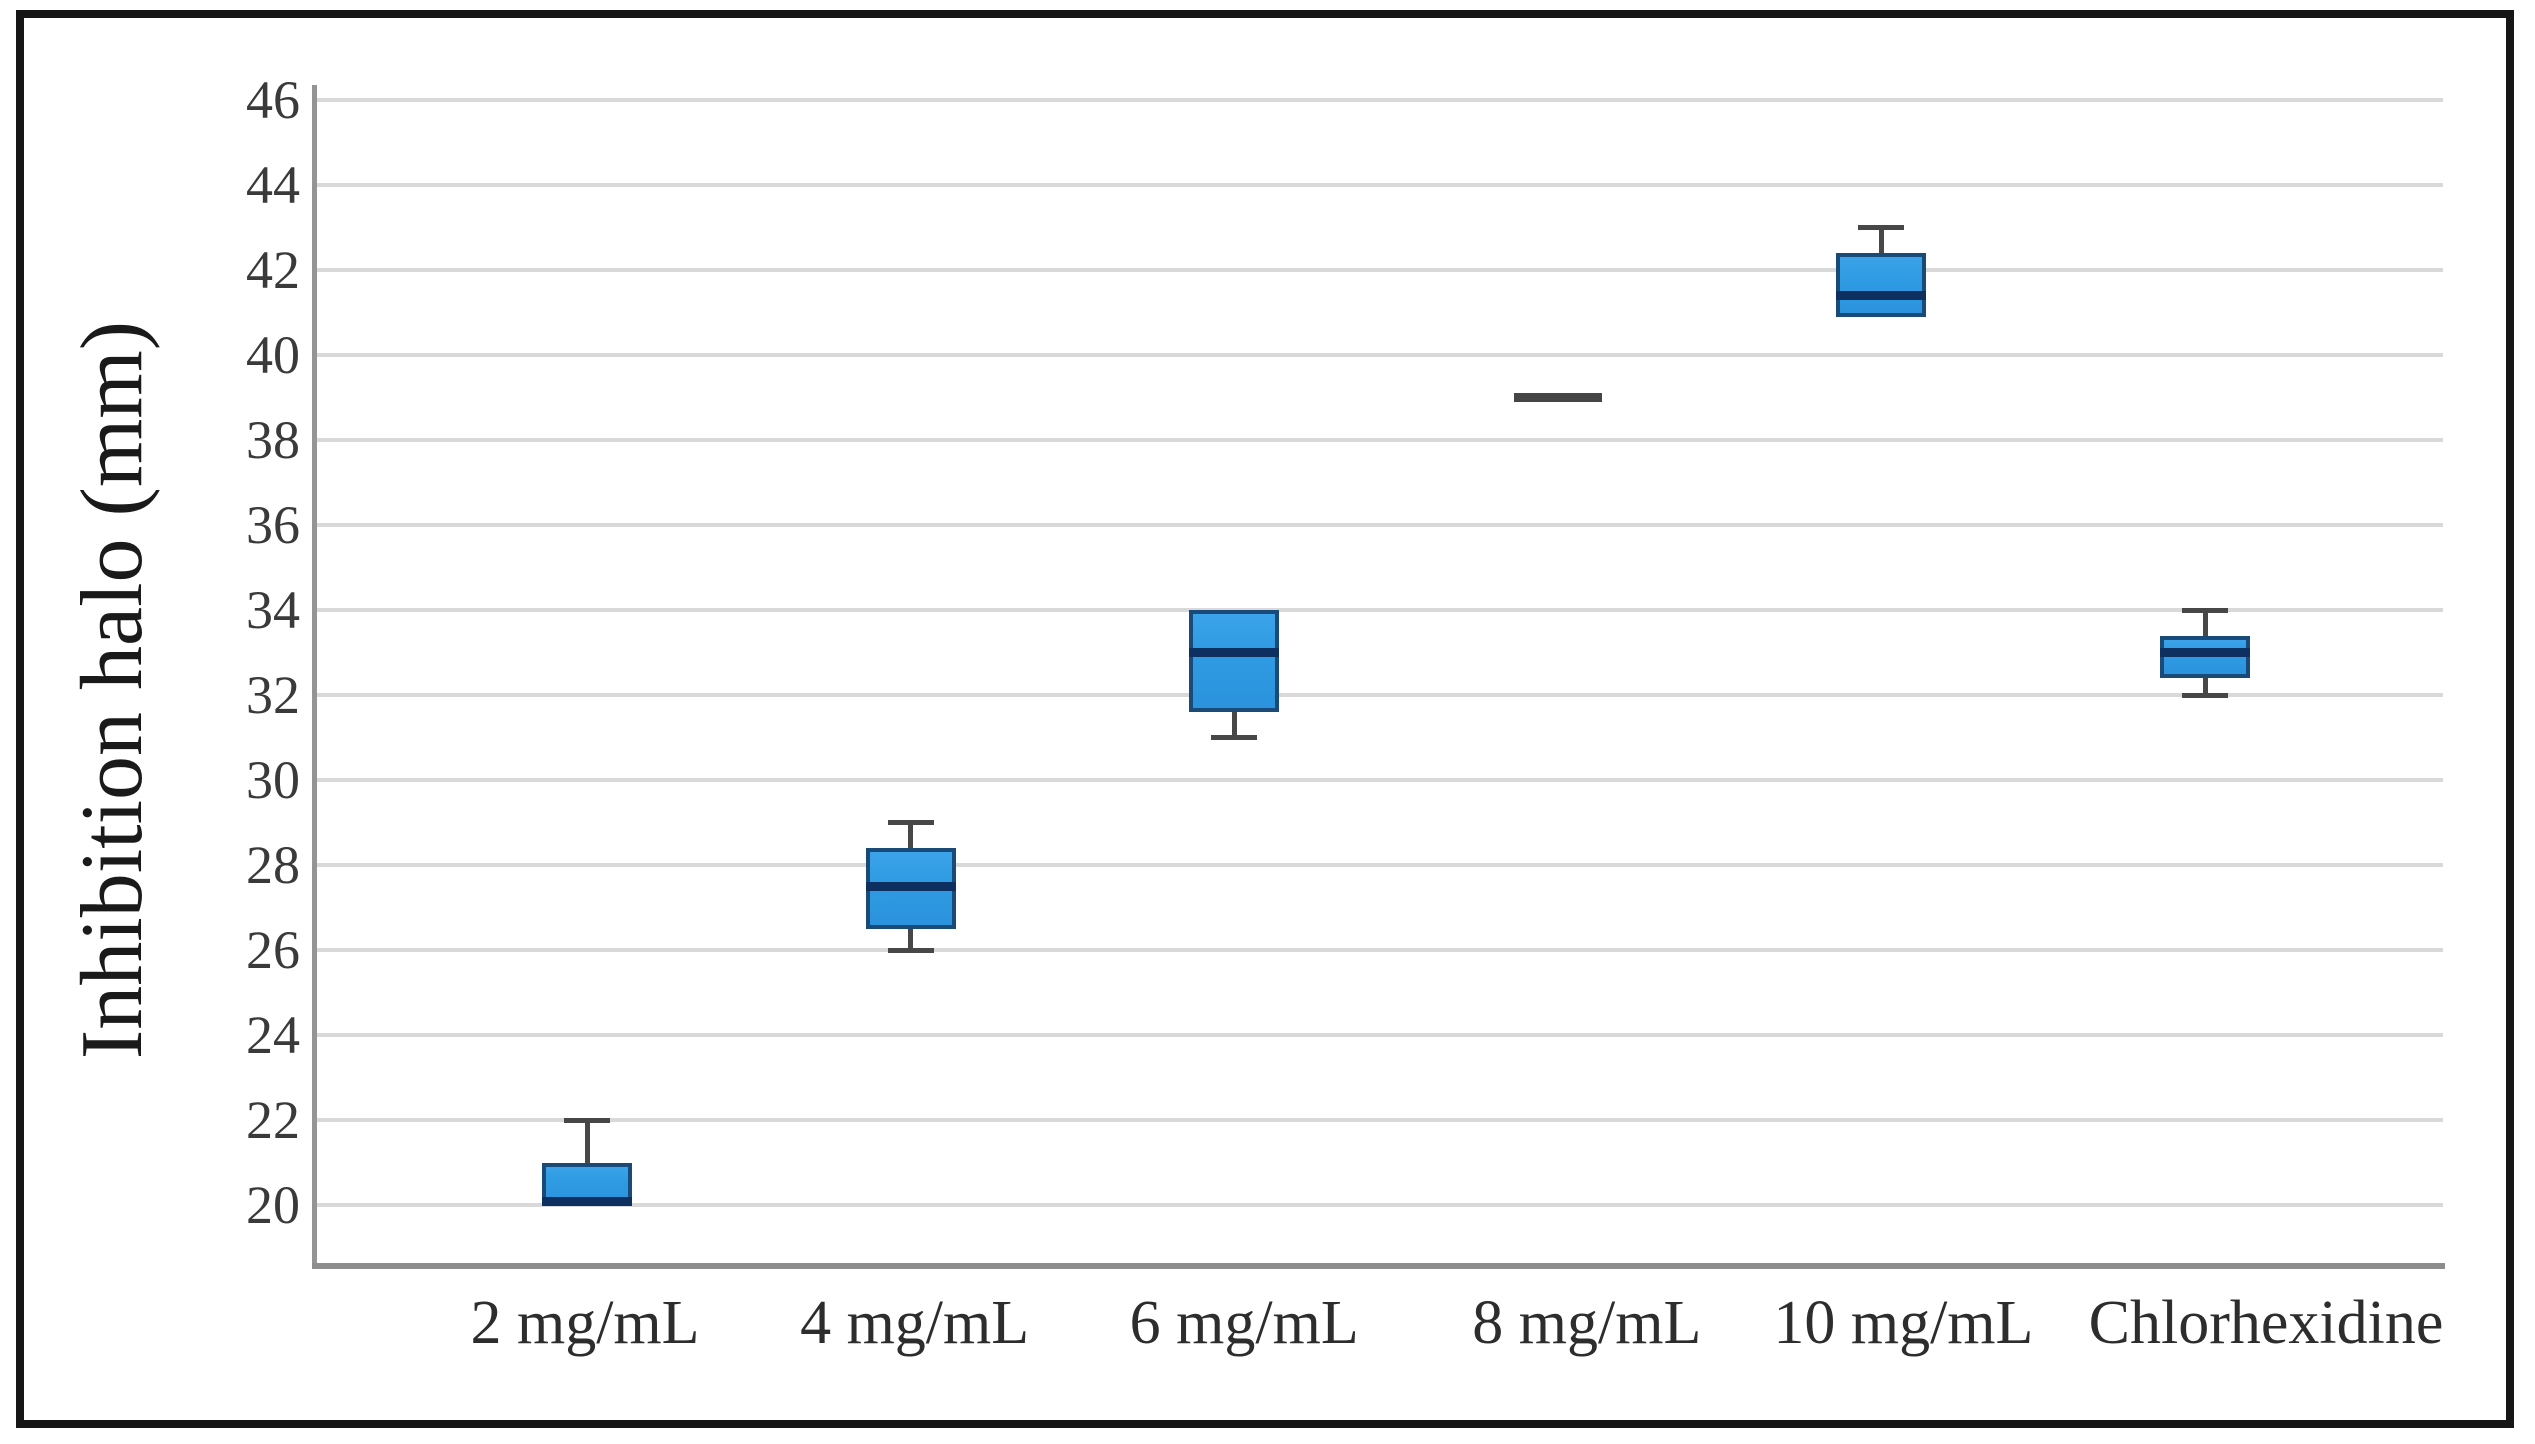  Describe the element at coordinates (273, 355) in the screenshot. I see `y-axis-tick-label: 40` at that location.